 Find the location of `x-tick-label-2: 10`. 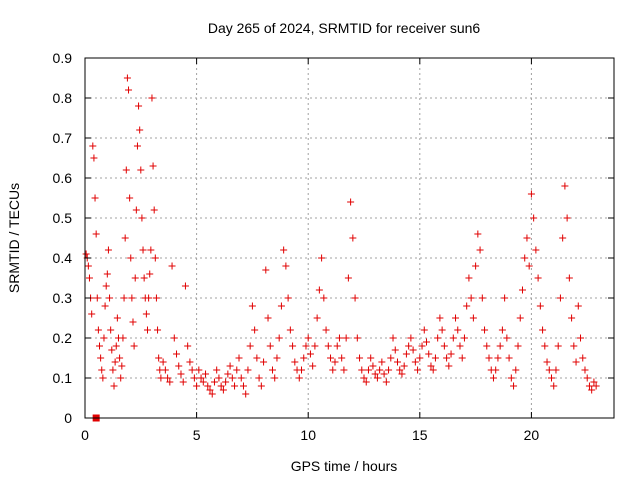

x-tick-label-2: 10 is located at coordinates (308, 435).